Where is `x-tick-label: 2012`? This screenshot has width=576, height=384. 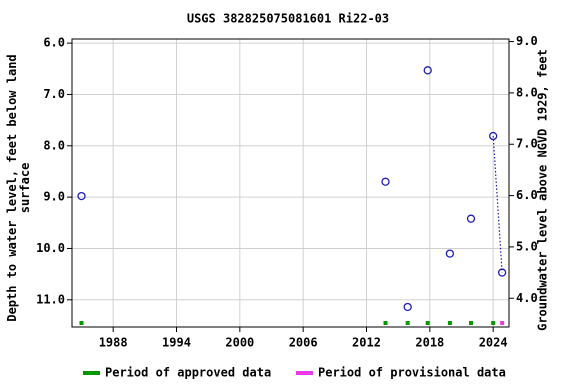
x-tick-label: 2012 is located at coordinates (366, 343).